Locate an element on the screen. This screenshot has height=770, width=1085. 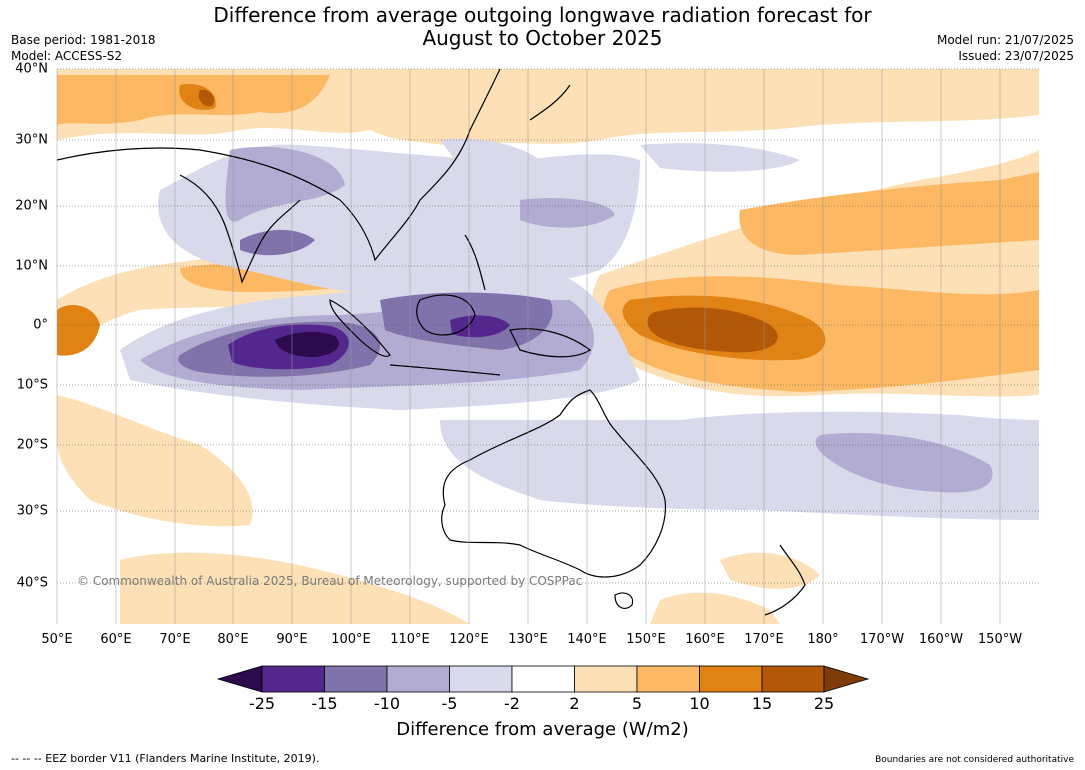
anomaly-south-indian is located at coordinates (155, 461).